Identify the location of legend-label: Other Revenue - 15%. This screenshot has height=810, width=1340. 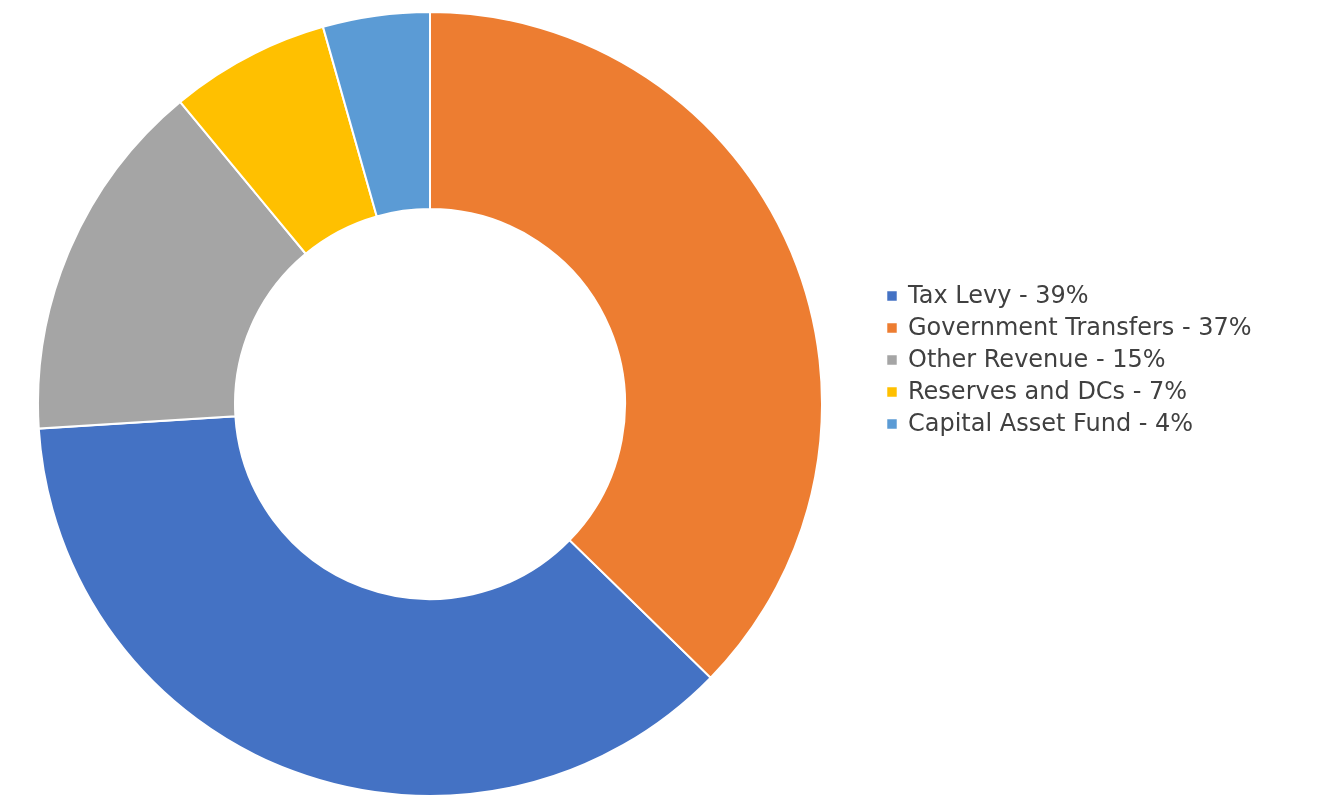
(1037, 359).